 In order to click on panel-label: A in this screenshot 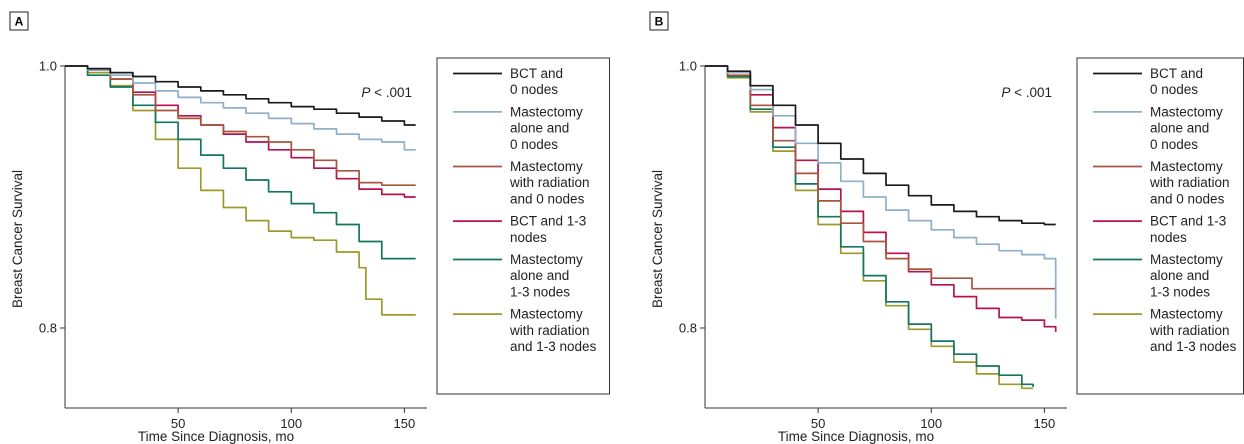, I will do `click(19, 22)`.